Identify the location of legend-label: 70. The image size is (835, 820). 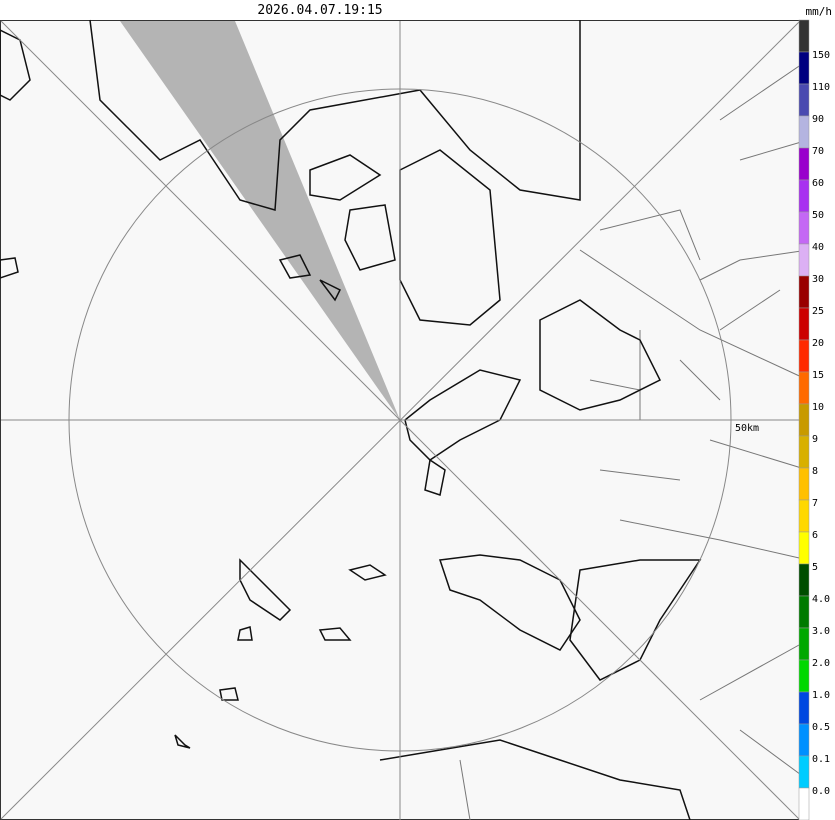
(818, 151).